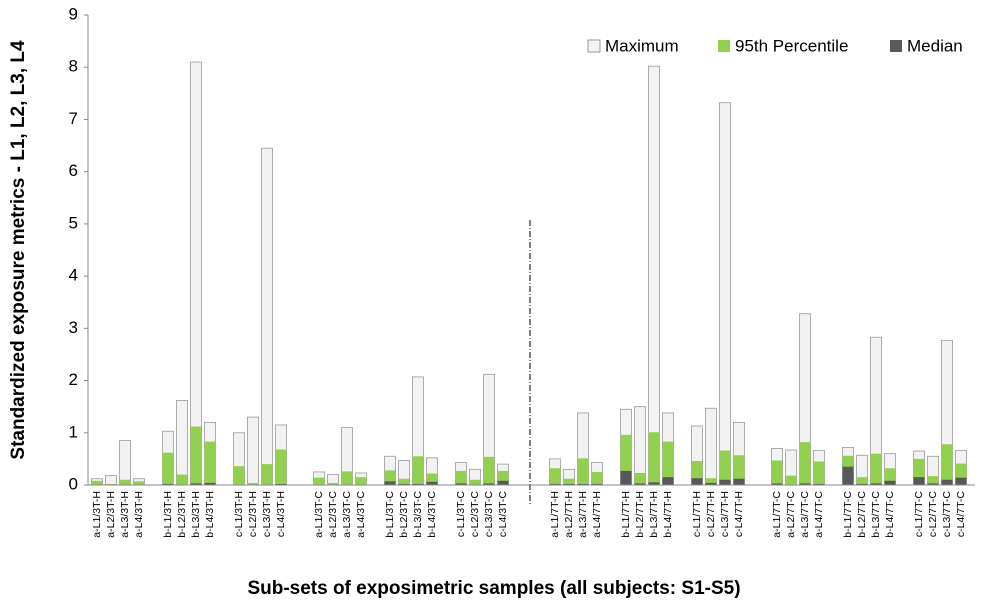  Describe the element at coordinates (210, 514) in the screenshot. I see `x-tick-label: b-L4/3T-H` at that location.